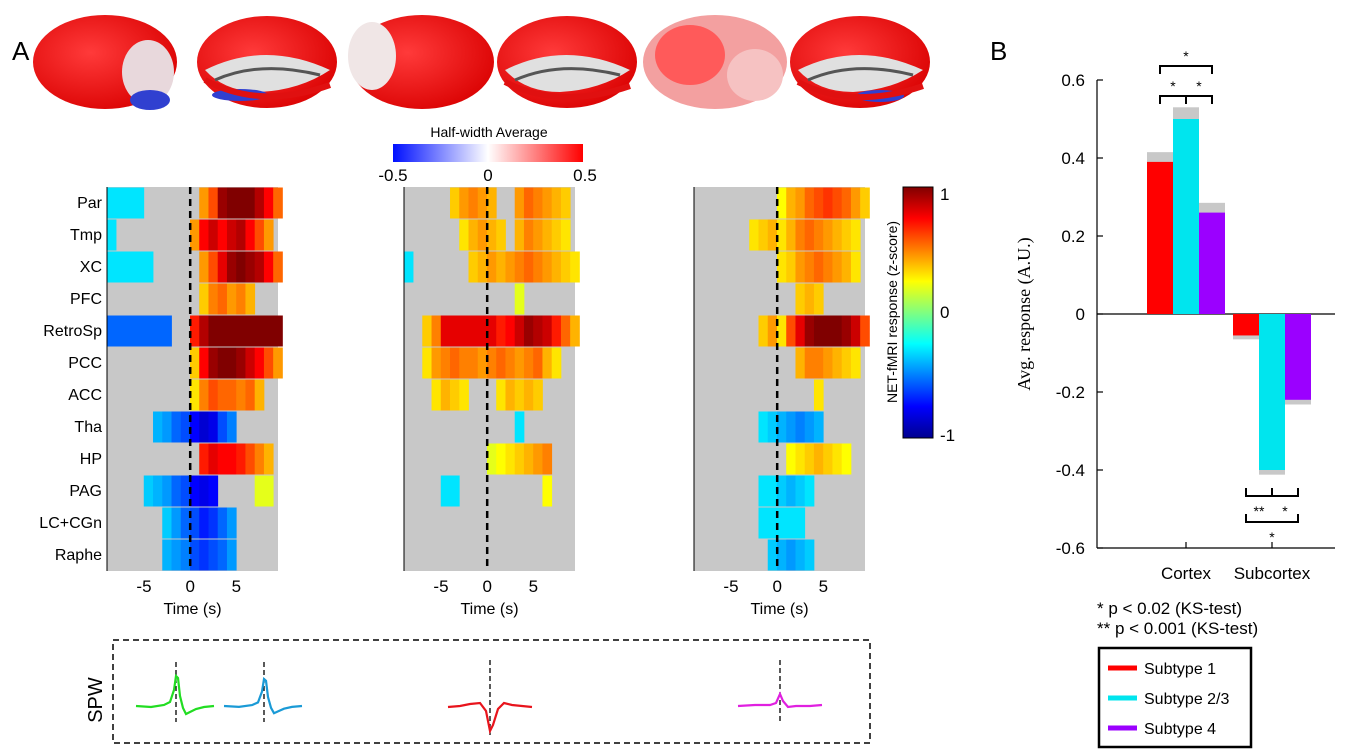 The width and height of the screenshot is (1347, 749). I want to click on heatmap-row-label: Tmp, so click(86, 235).